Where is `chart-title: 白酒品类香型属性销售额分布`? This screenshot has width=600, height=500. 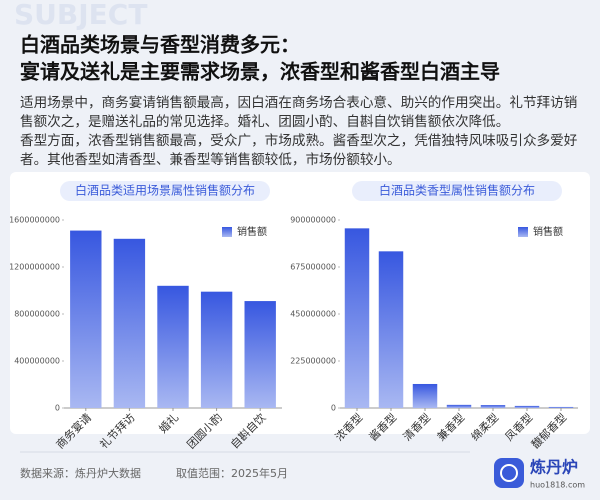
chart-title: 白酒品类香型属性销售额分布 is located at coordinates (457, 190).